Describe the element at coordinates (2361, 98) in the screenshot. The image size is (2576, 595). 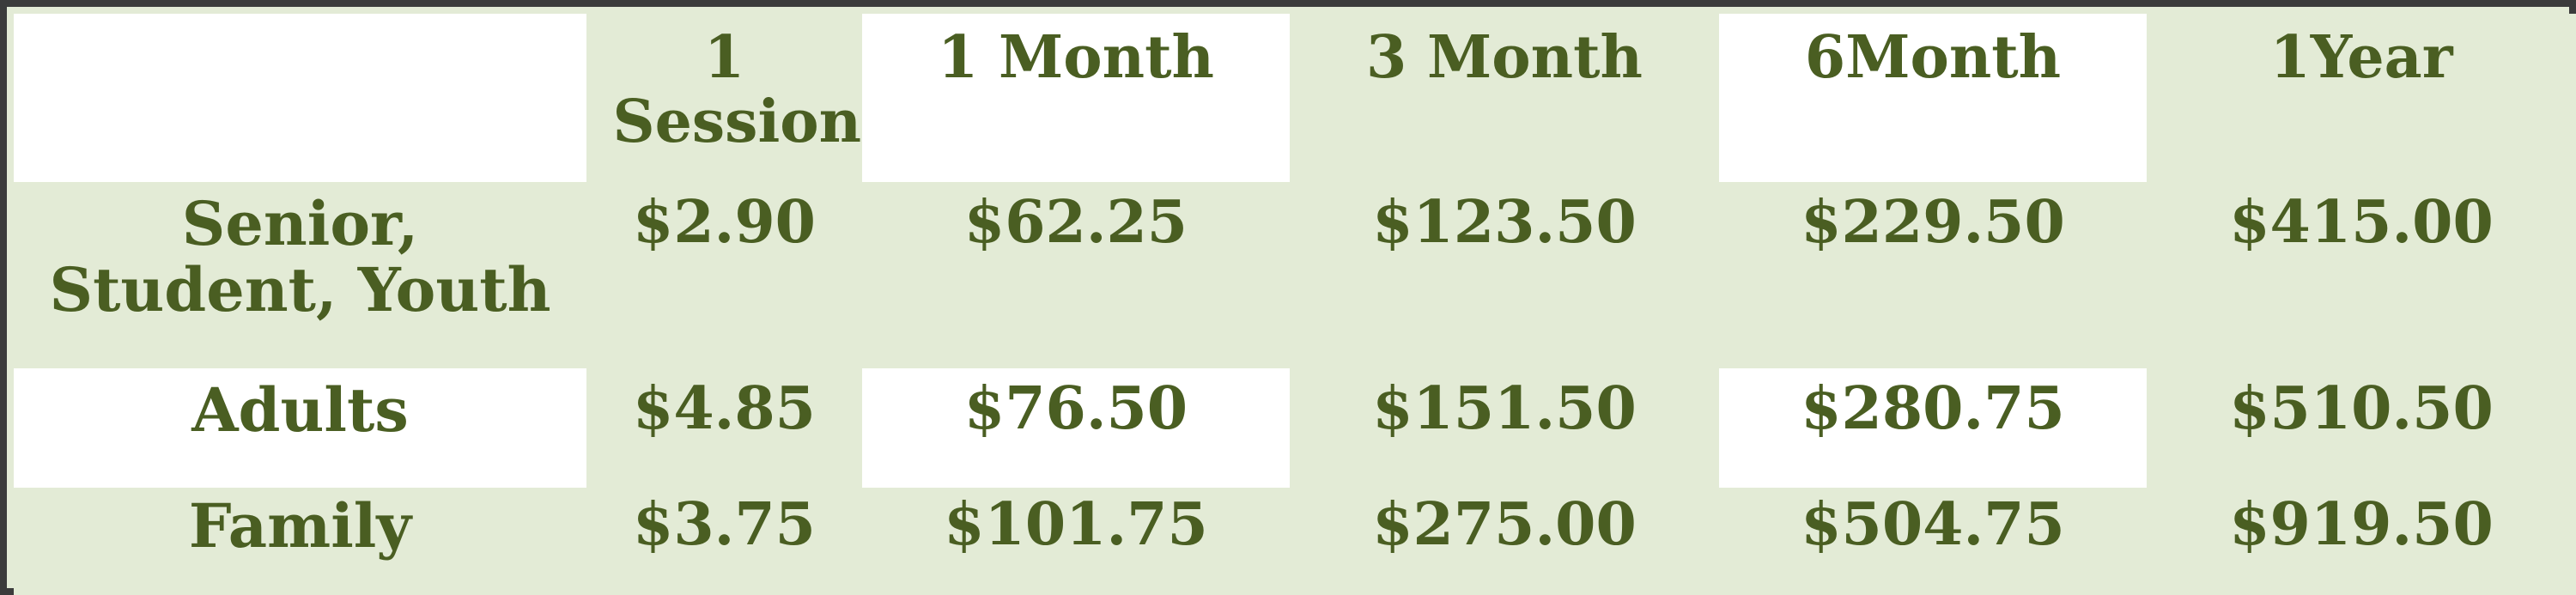
I see `header-1-year: 1Year` at that location.